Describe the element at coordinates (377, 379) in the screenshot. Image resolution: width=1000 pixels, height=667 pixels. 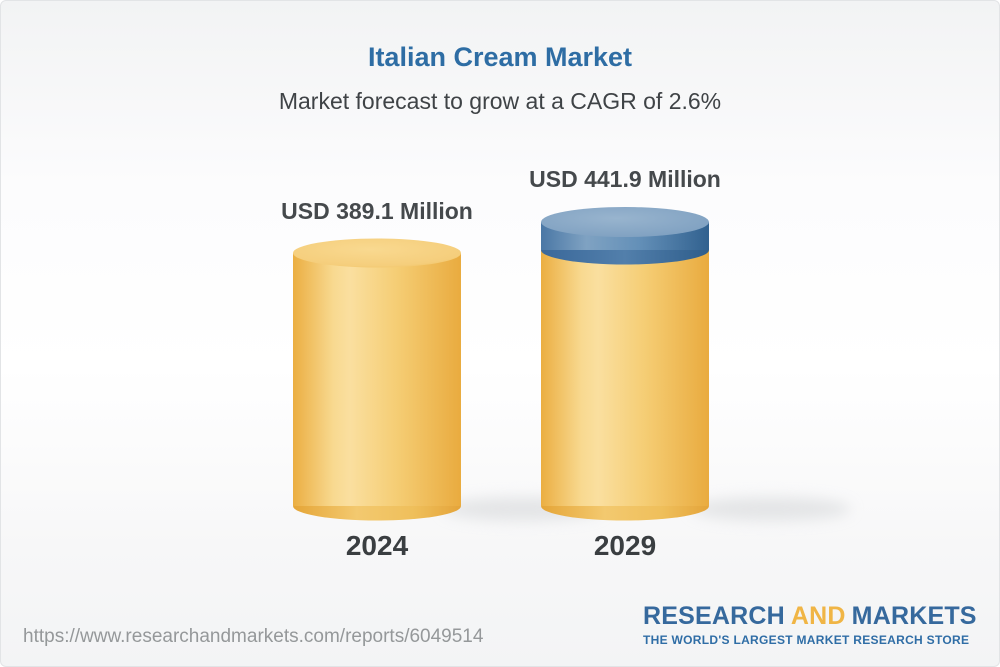
I see `cylinder-2024-body` at that location.